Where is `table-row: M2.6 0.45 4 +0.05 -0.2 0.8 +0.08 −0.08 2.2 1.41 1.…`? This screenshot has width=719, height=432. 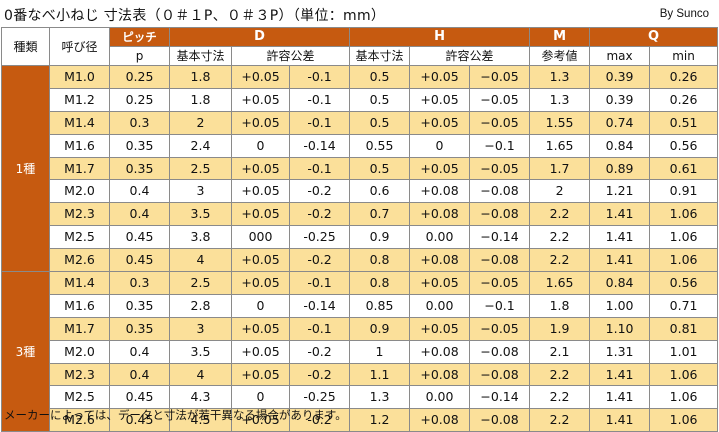
table-row: M2.6 0.45 4 +0.05 -0.2 0.8 +0.08 −0.08 2.2 1.41 1.… is located at coordinates (360, 260).